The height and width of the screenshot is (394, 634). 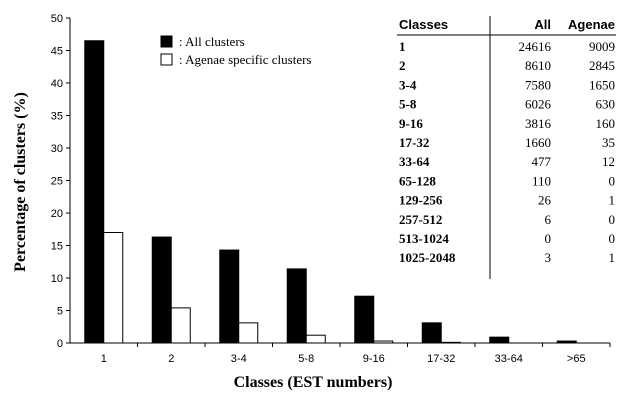 I want to click on y-tick-label: 0, so click(x=60, y=344).